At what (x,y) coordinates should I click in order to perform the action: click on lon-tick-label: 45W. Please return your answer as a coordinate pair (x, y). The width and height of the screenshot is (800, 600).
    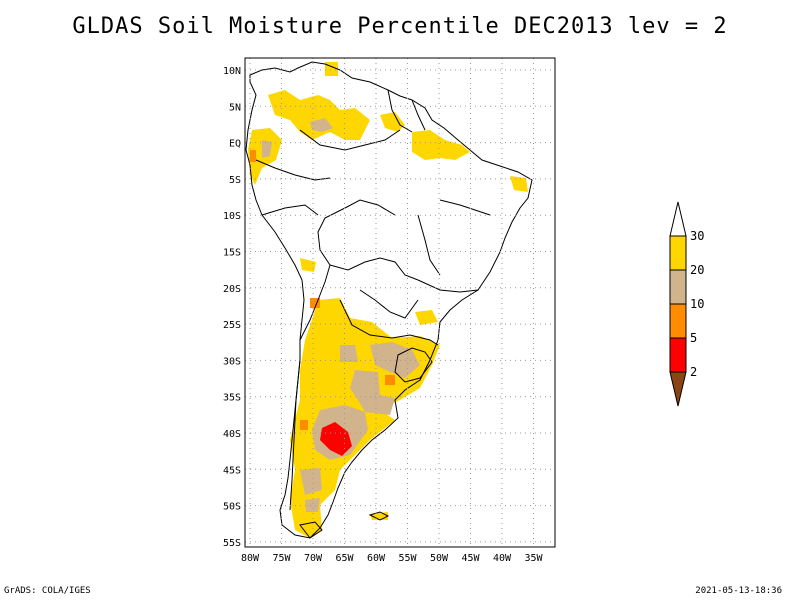
    Looking at the image, I should click on (470, 558).